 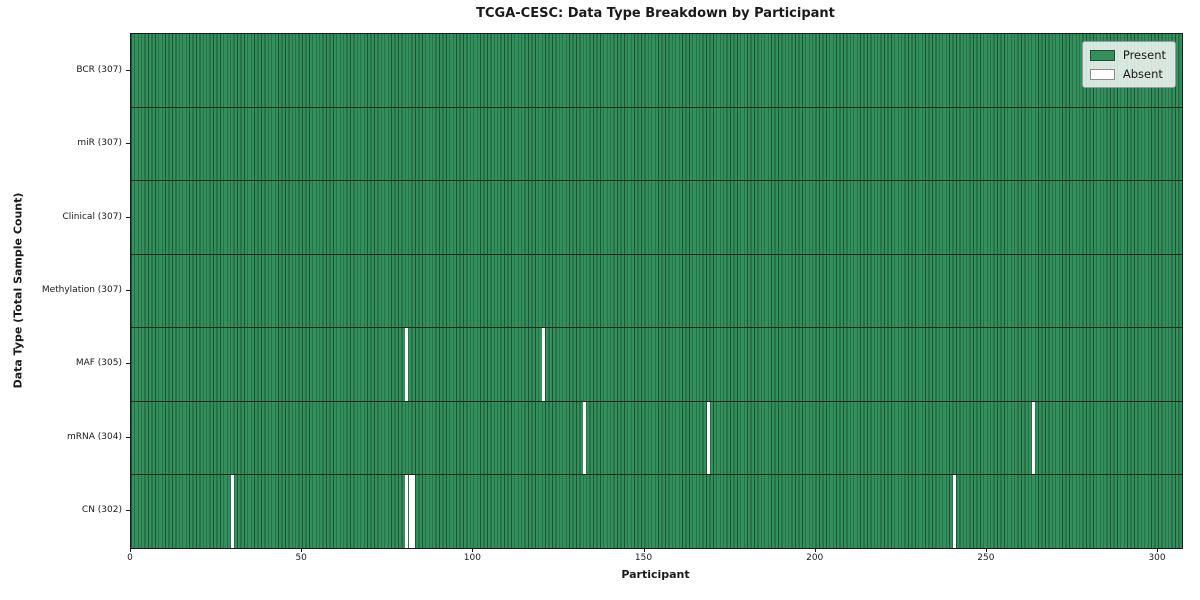 I want to click on heatmap-row-maf, so click(x=656, y=364).